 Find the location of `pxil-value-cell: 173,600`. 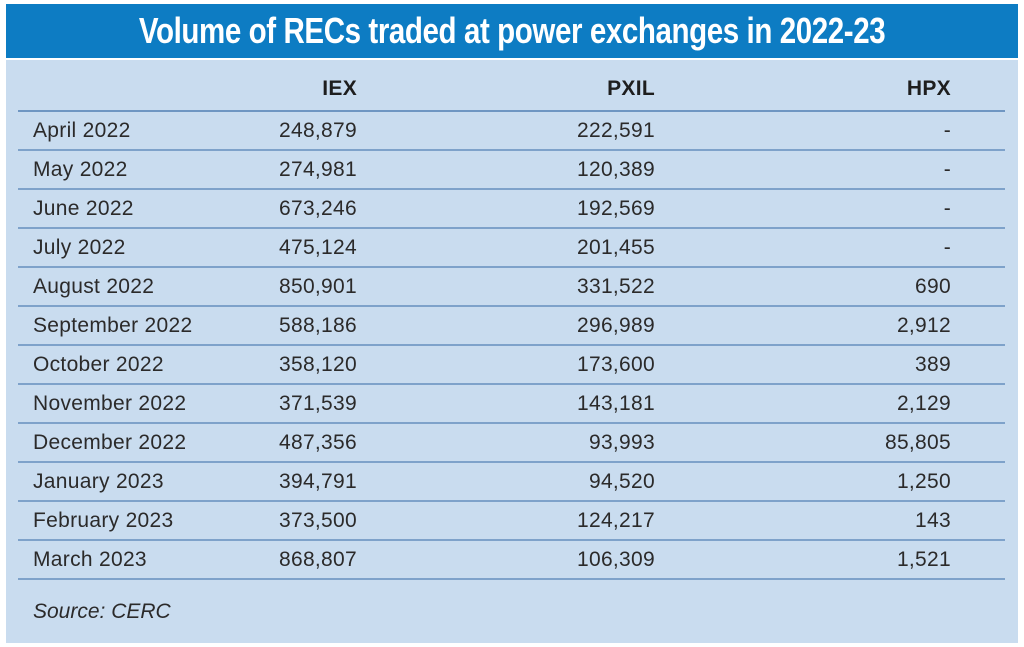

pxil-value-cell: 173,600 is located at coordinates (615, 364).